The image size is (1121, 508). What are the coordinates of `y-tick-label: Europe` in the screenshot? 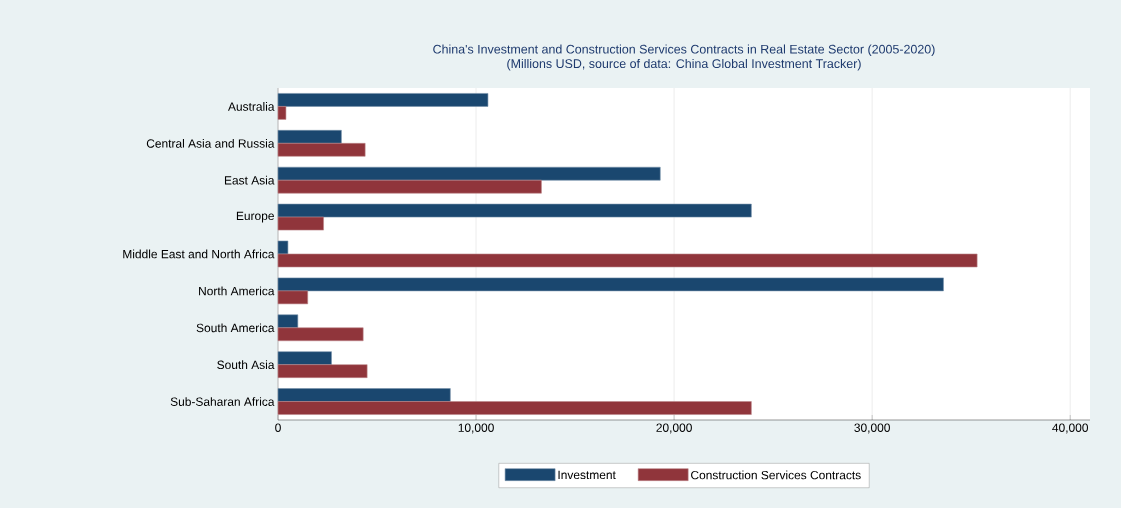 It's located at (255, 217).